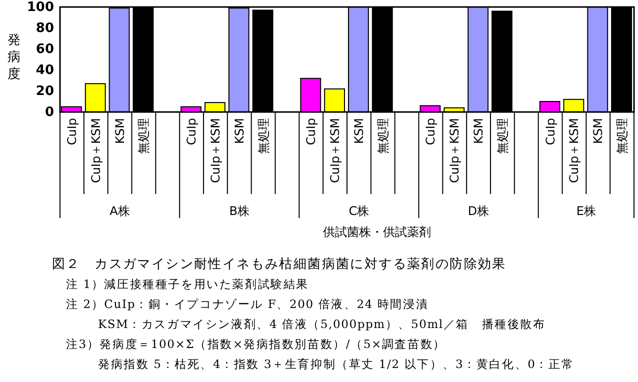 The width and height of the screenshot is (638, 382). Describe the element at coordinates (187, 284) in the screenshot. I see `text: 注 1）減圧接種種子を用いた薬剤試験結果` at that location.